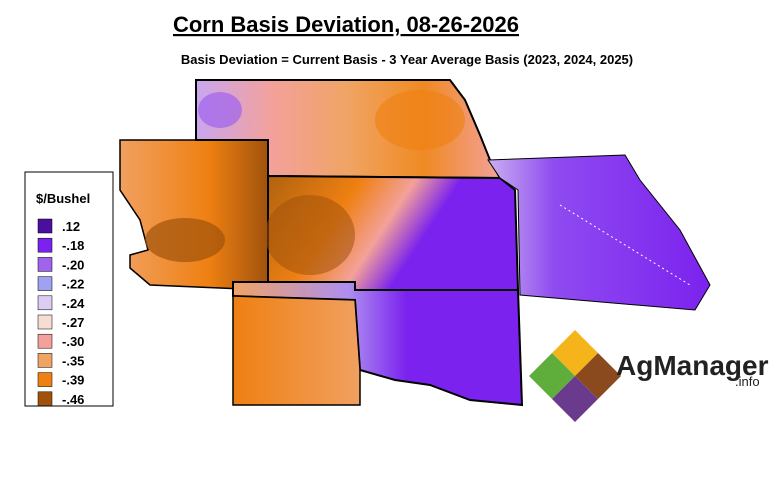  I want to click on logo-suffix: .info, so click(747, 381).